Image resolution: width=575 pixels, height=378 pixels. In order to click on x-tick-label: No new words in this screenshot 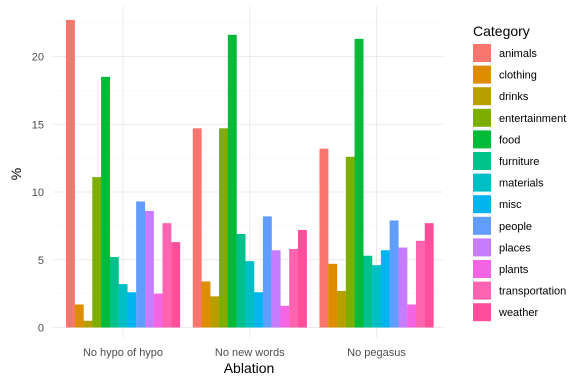, I will do `click(250, 353)`.